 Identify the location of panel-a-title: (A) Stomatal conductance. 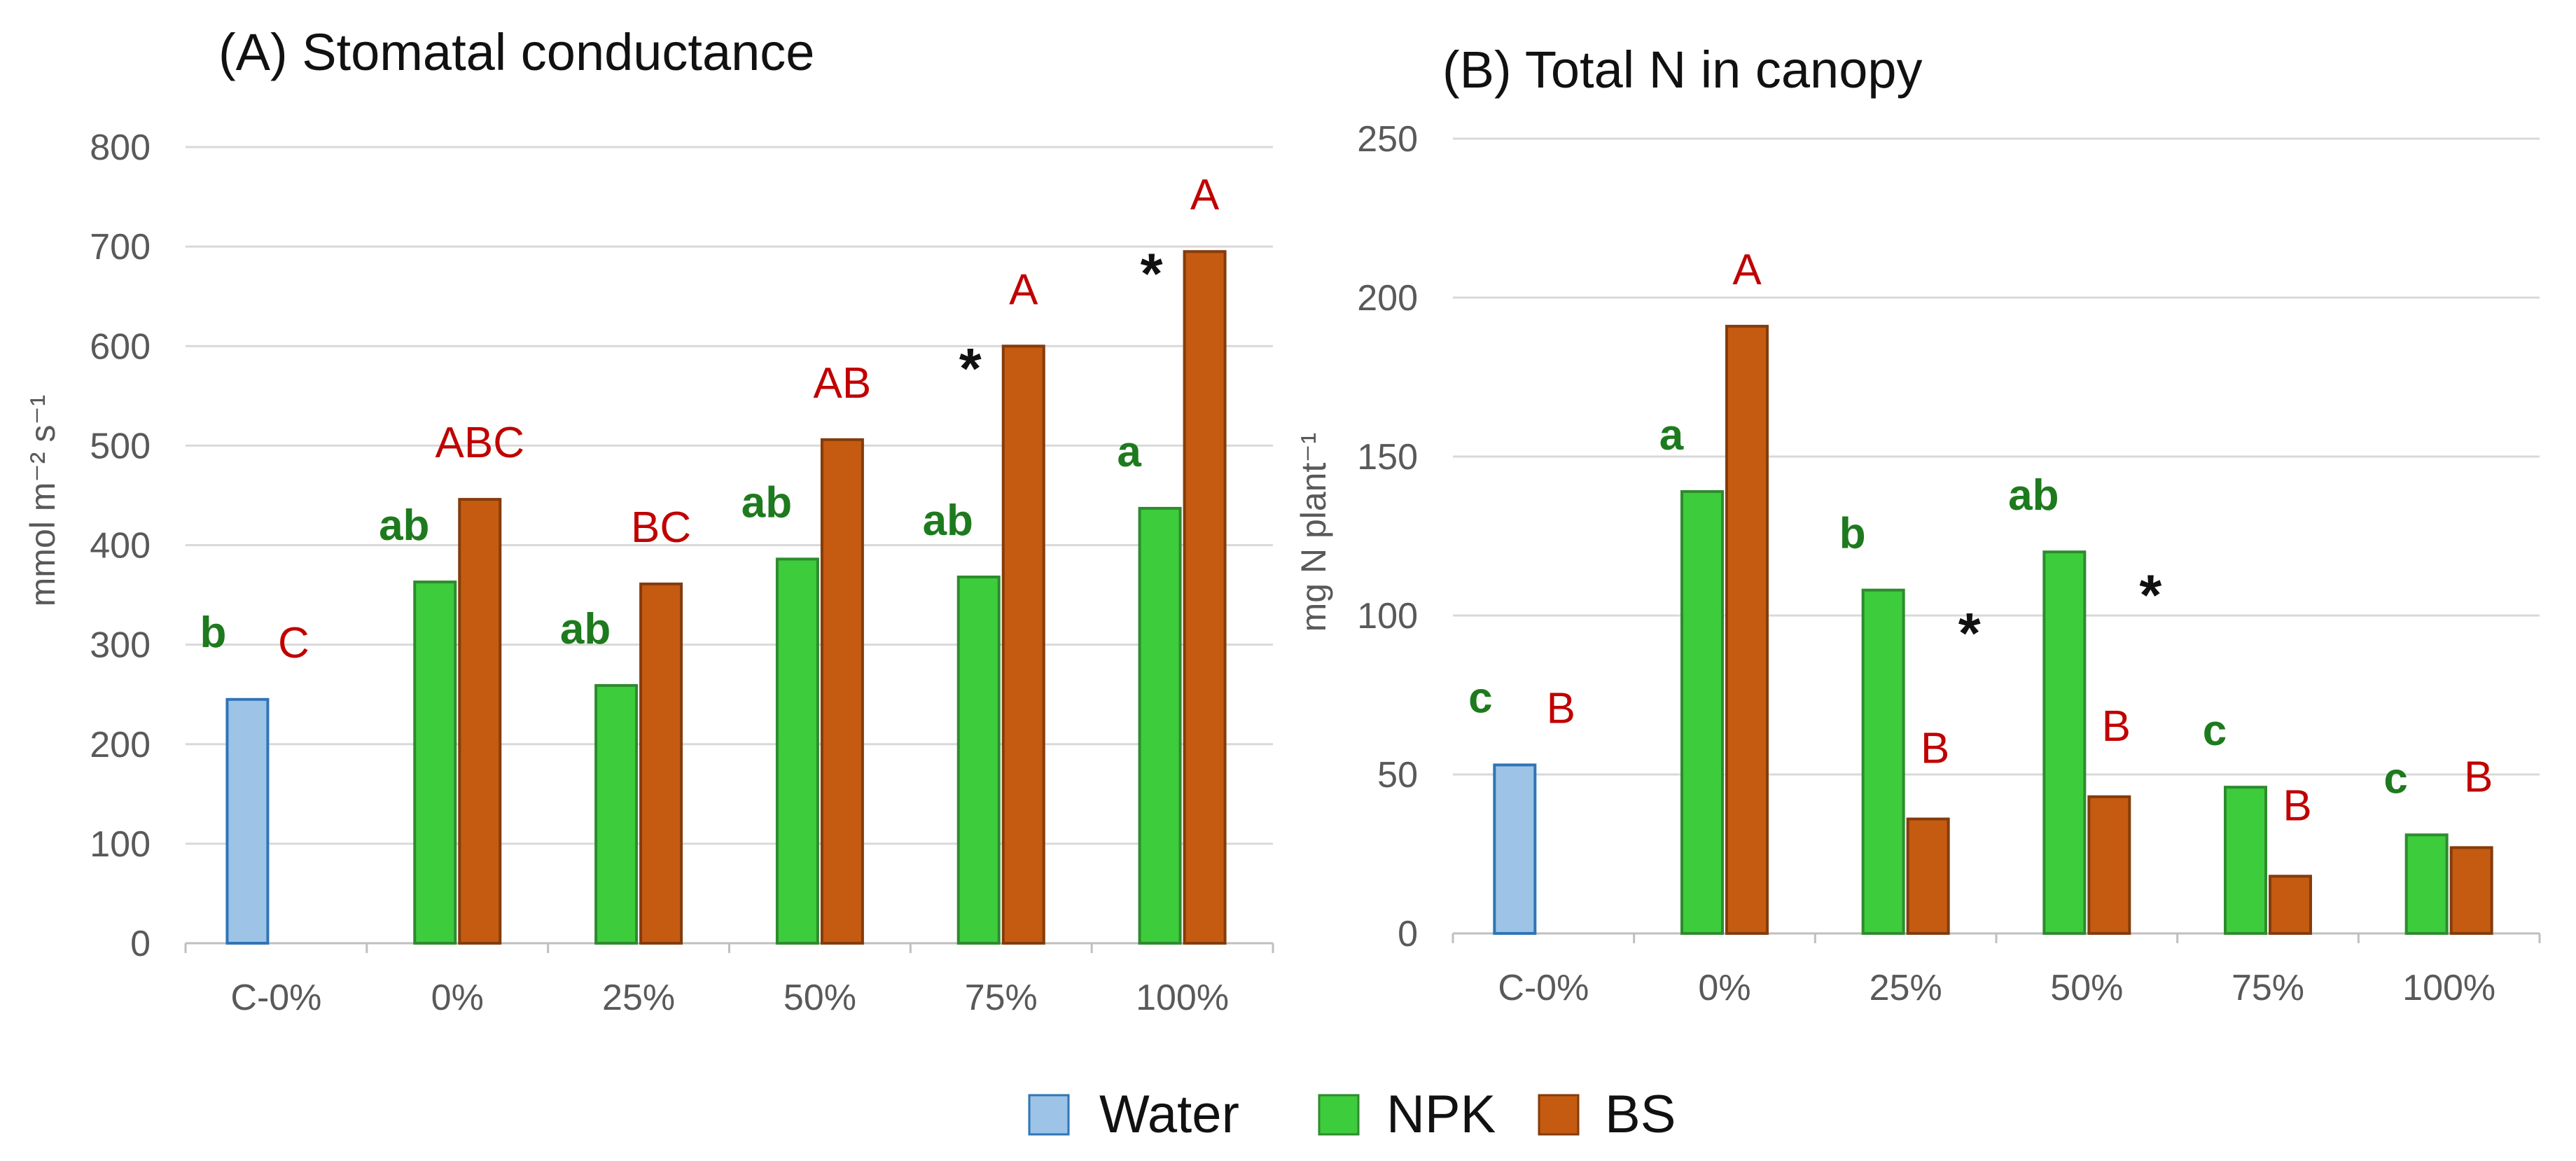
(516, 52).